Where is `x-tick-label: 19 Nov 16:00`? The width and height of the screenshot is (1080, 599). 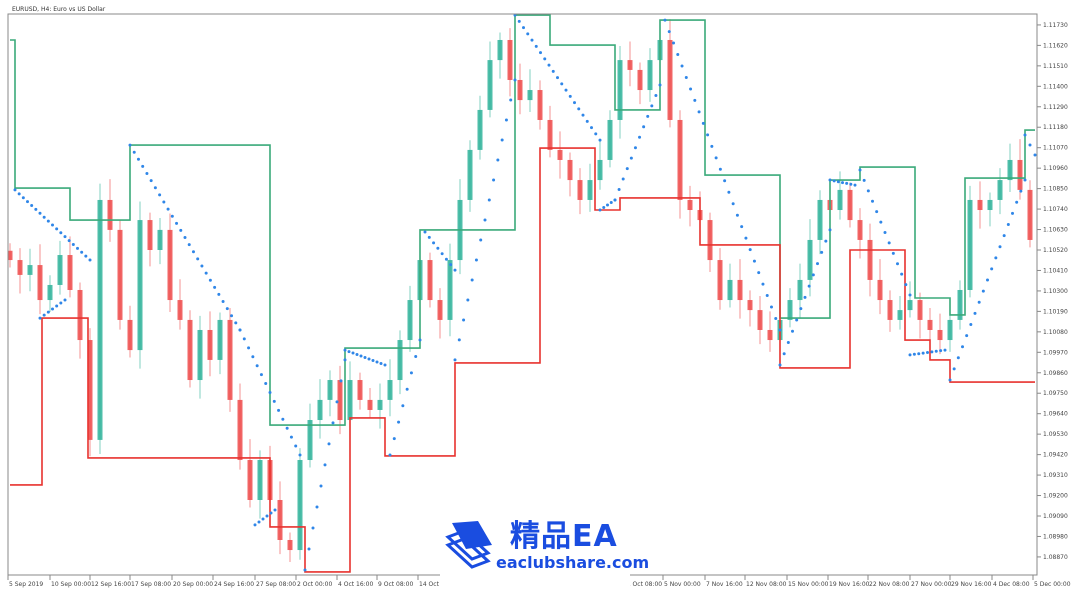 x-tick-label: 19 Nov 16:00 is located at coordinates (849, 584).